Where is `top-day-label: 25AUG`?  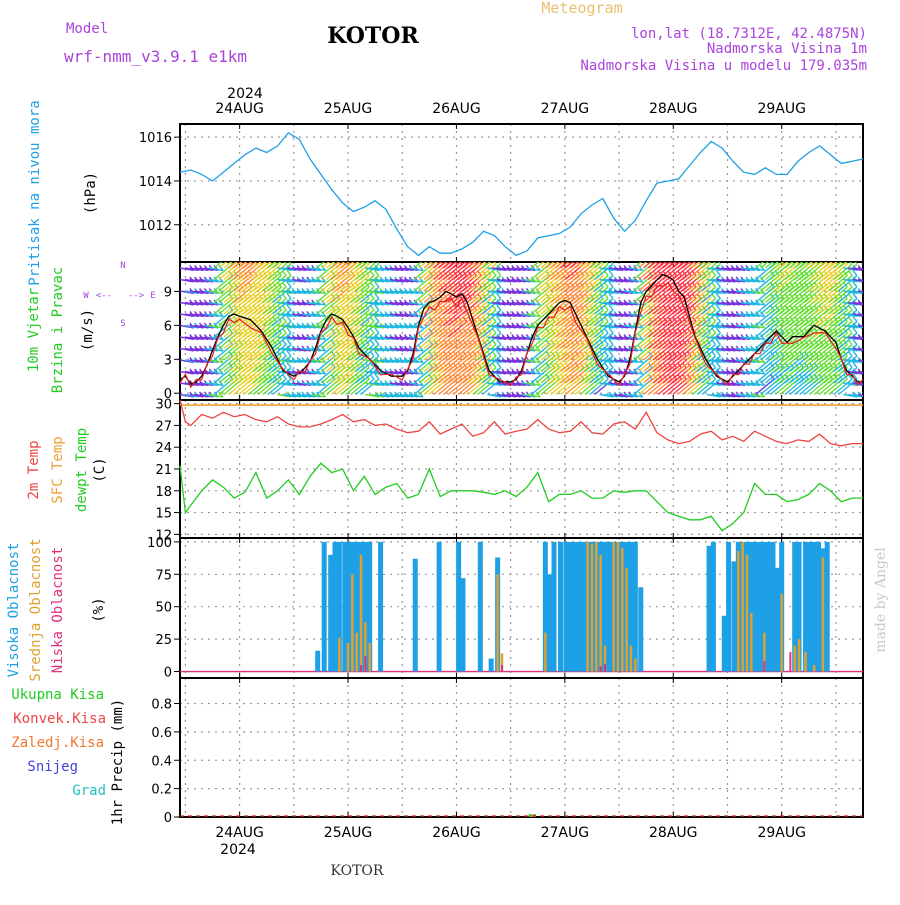 top-day-label: 25AUG is located at coordinates (348, 109).